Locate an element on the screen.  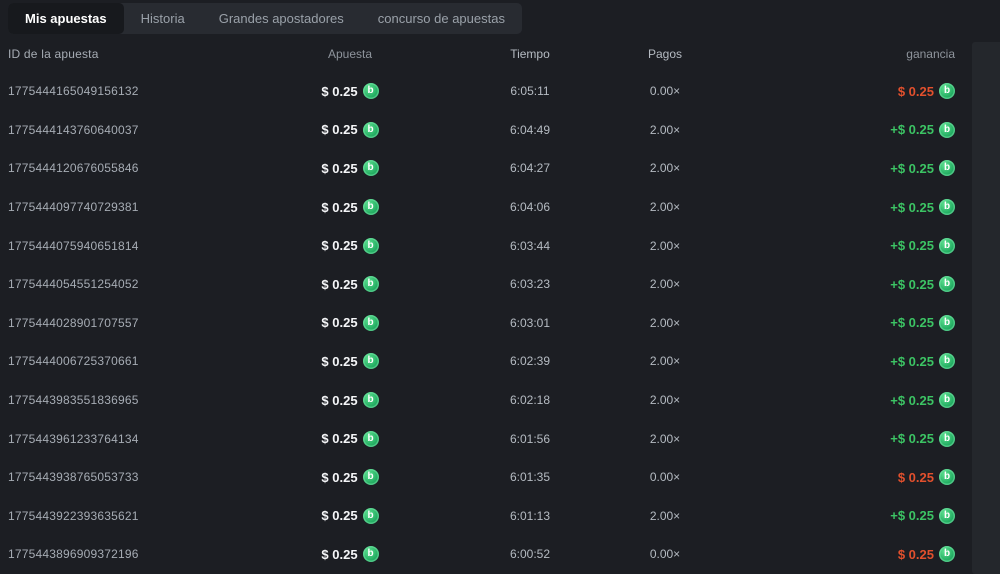
bet-time: 6:03:44 is located at coordinates (530, 245).